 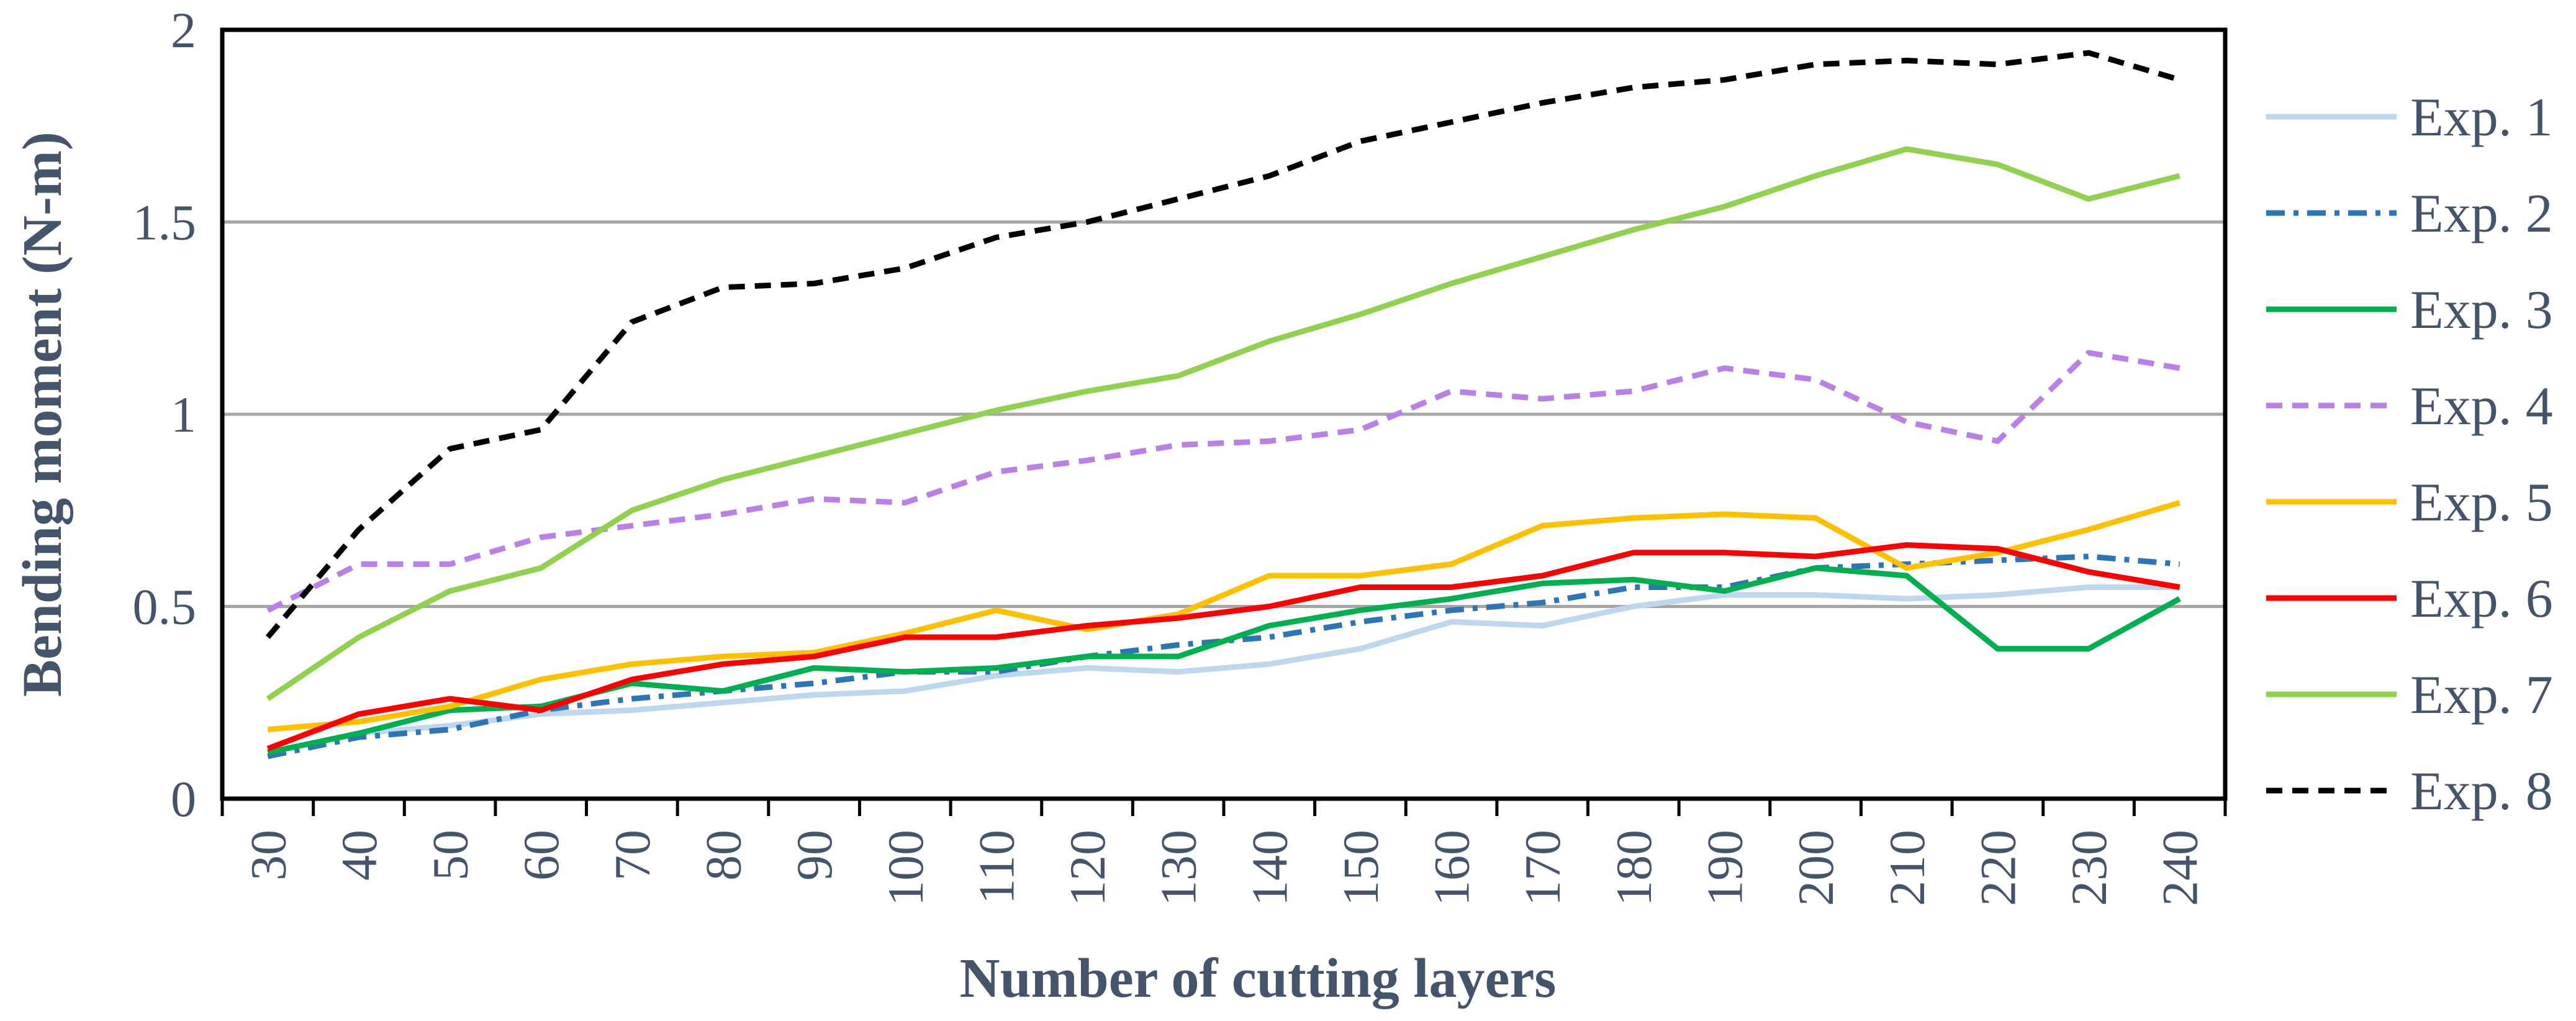 I want to click on x-tick-label: 60, so click(x=541, y=856).